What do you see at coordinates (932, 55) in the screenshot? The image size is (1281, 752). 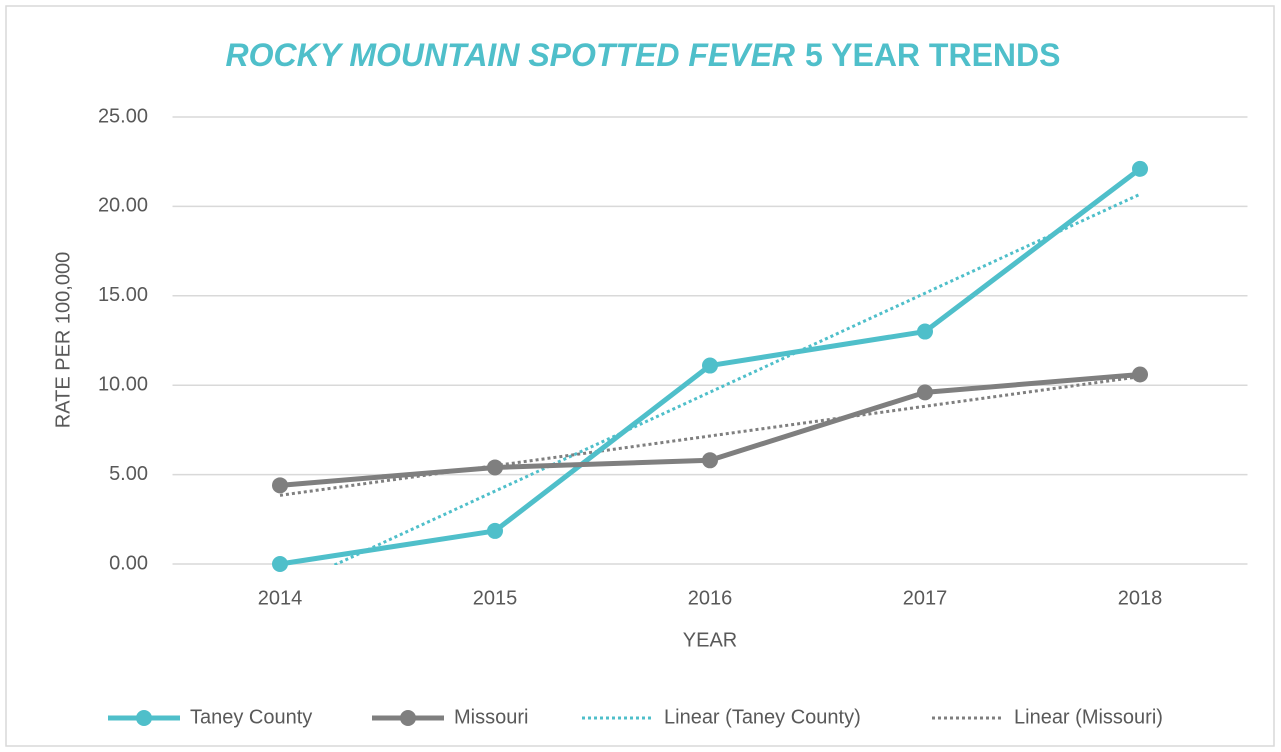 I see `title-part: 5 YEAR TRENDS` at bounding box center [932, 55].